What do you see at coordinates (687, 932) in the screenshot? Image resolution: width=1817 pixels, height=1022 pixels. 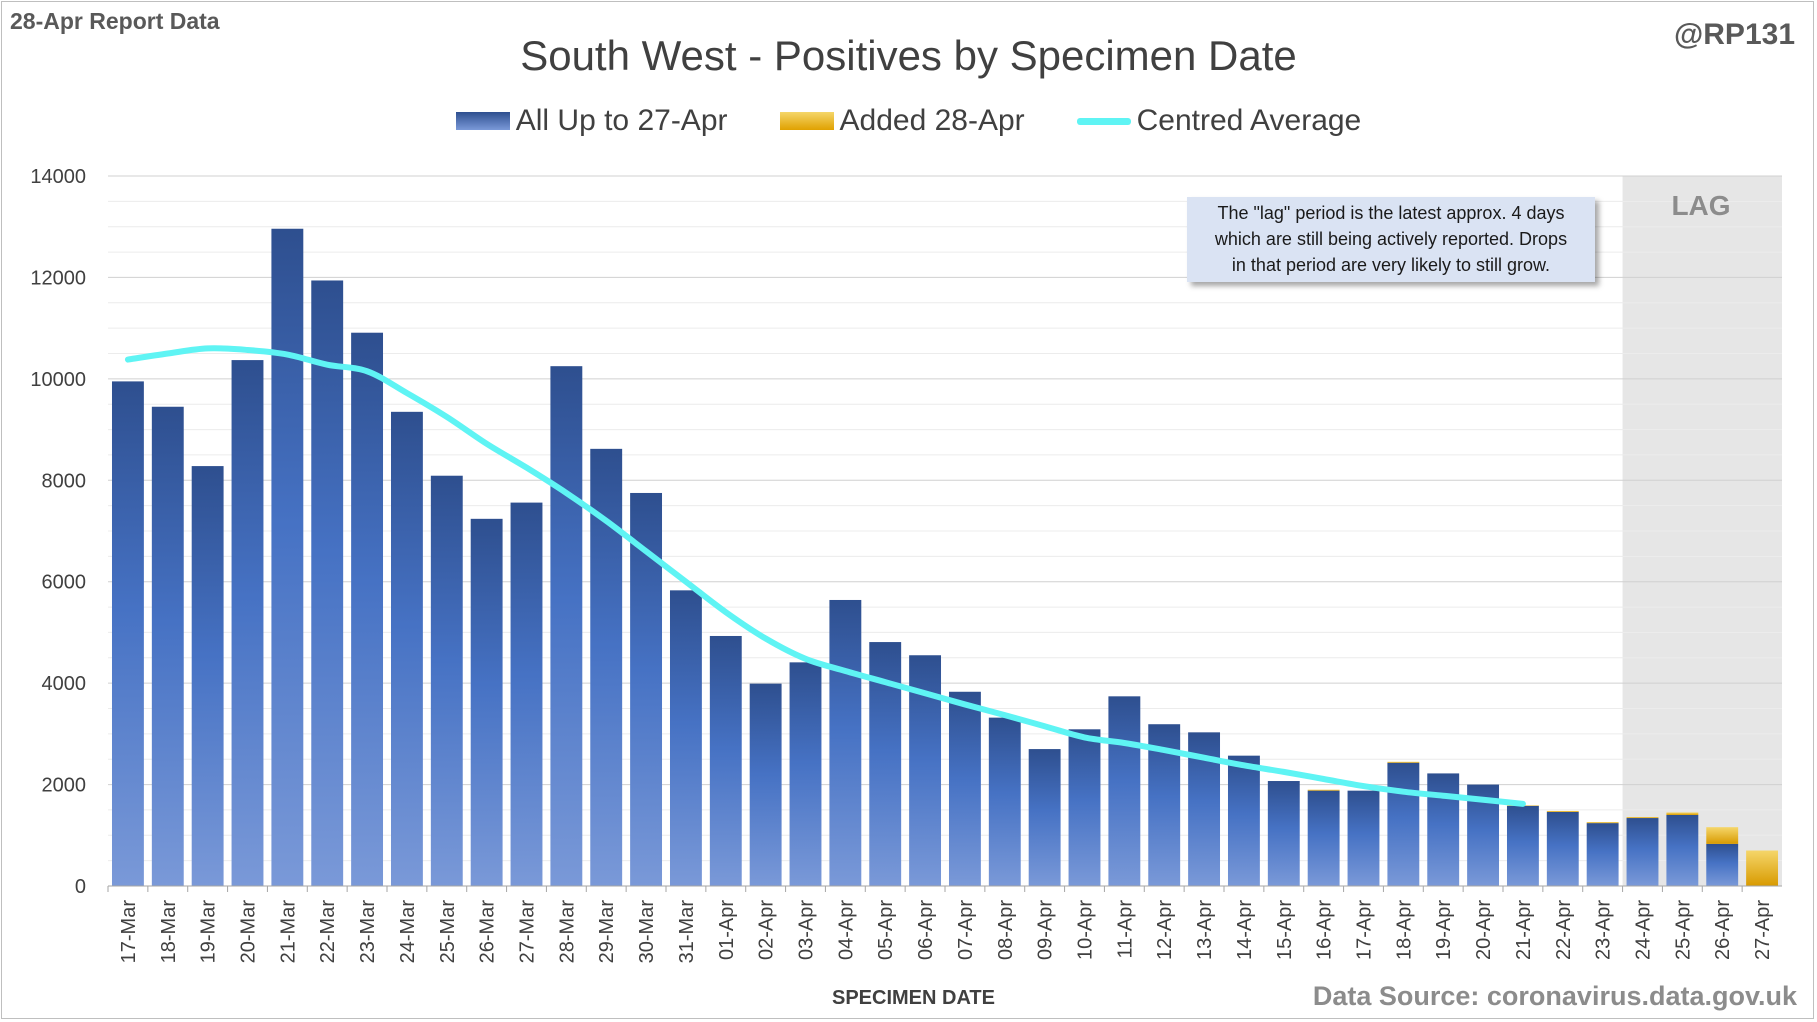 I see `x-tick-label: 31-Mar` at bounding box center [687, 932].